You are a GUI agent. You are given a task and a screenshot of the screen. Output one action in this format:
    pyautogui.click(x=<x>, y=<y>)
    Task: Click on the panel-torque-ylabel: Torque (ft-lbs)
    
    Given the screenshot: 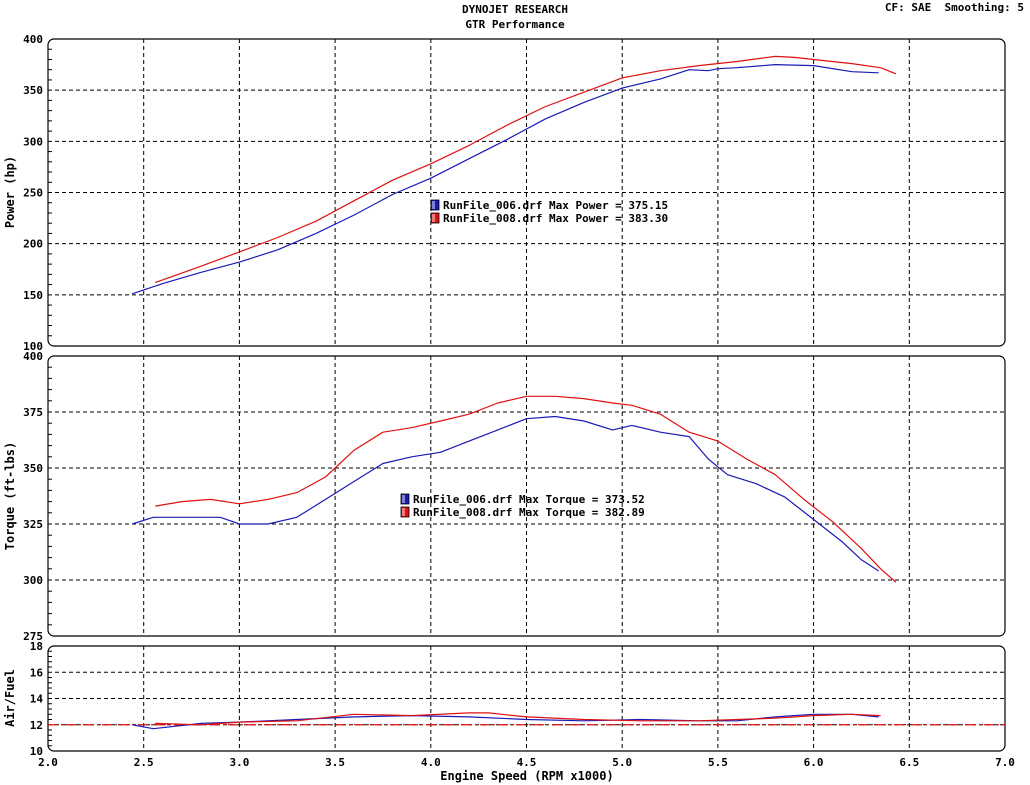 What is the action you would take?
    pyautogui.click(x=10, y=496)
    